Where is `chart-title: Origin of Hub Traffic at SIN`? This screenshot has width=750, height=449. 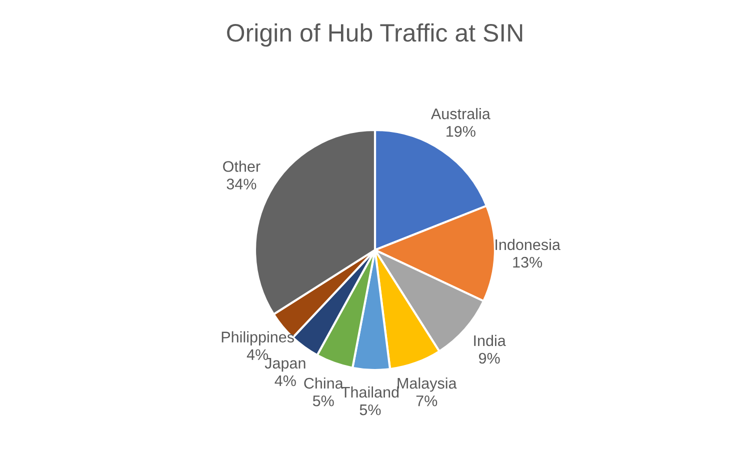
chart-title: Origin of Hub Traffic at SIN is located at coordinates (374, 35).